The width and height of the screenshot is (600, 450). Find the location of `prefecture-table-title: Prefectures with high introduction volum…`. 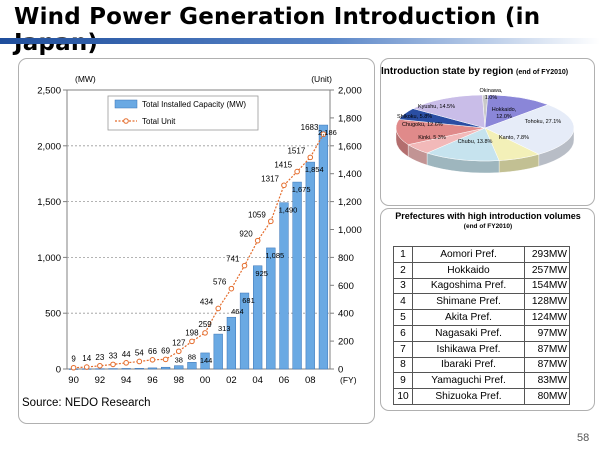

prefecture-table-title: Prefectures with high introduction volum… is located at coordinates (488, 216).